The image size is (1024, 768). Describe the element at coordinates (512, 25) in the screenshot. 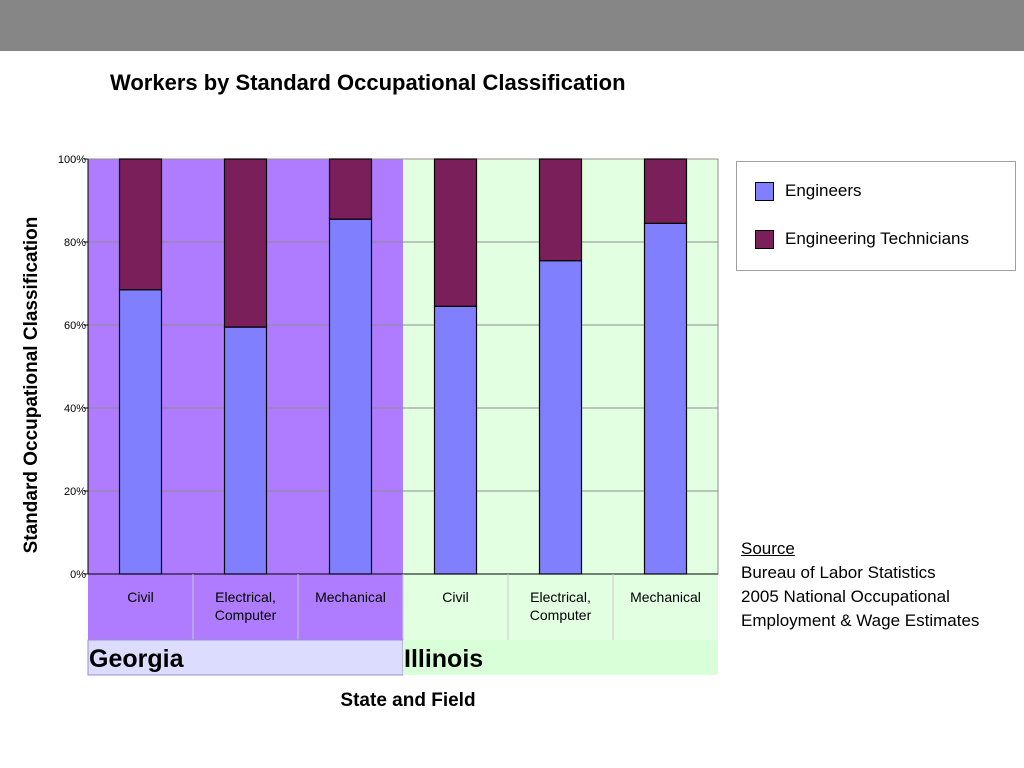

I see `top-banner` at that location.